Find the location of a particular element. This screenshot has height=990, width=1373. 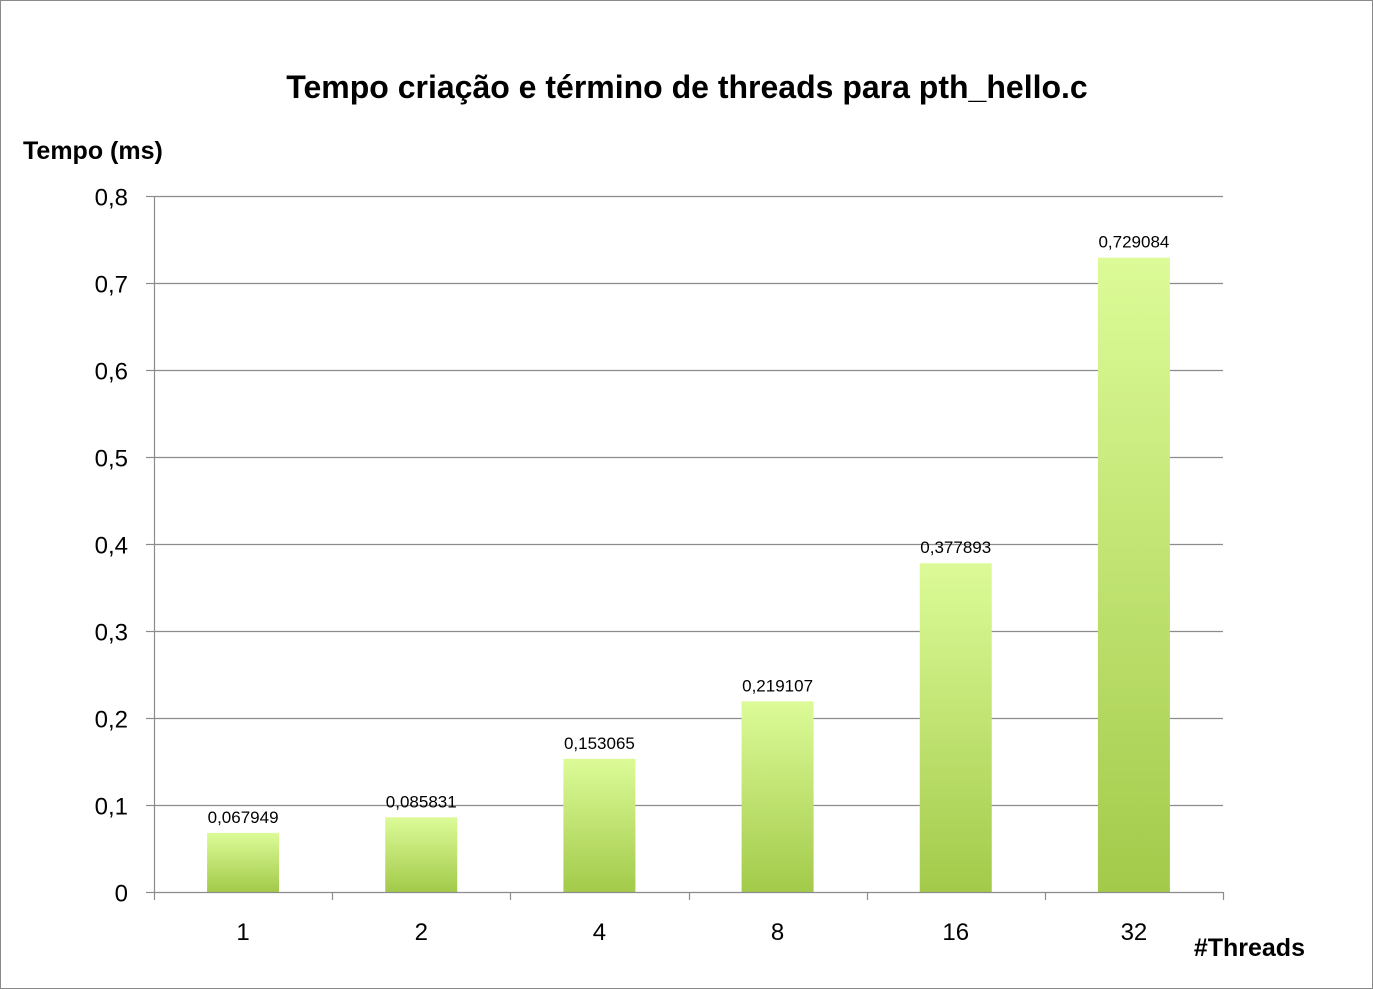

x-tick-label: 1 is located at coordinates (242, 932).